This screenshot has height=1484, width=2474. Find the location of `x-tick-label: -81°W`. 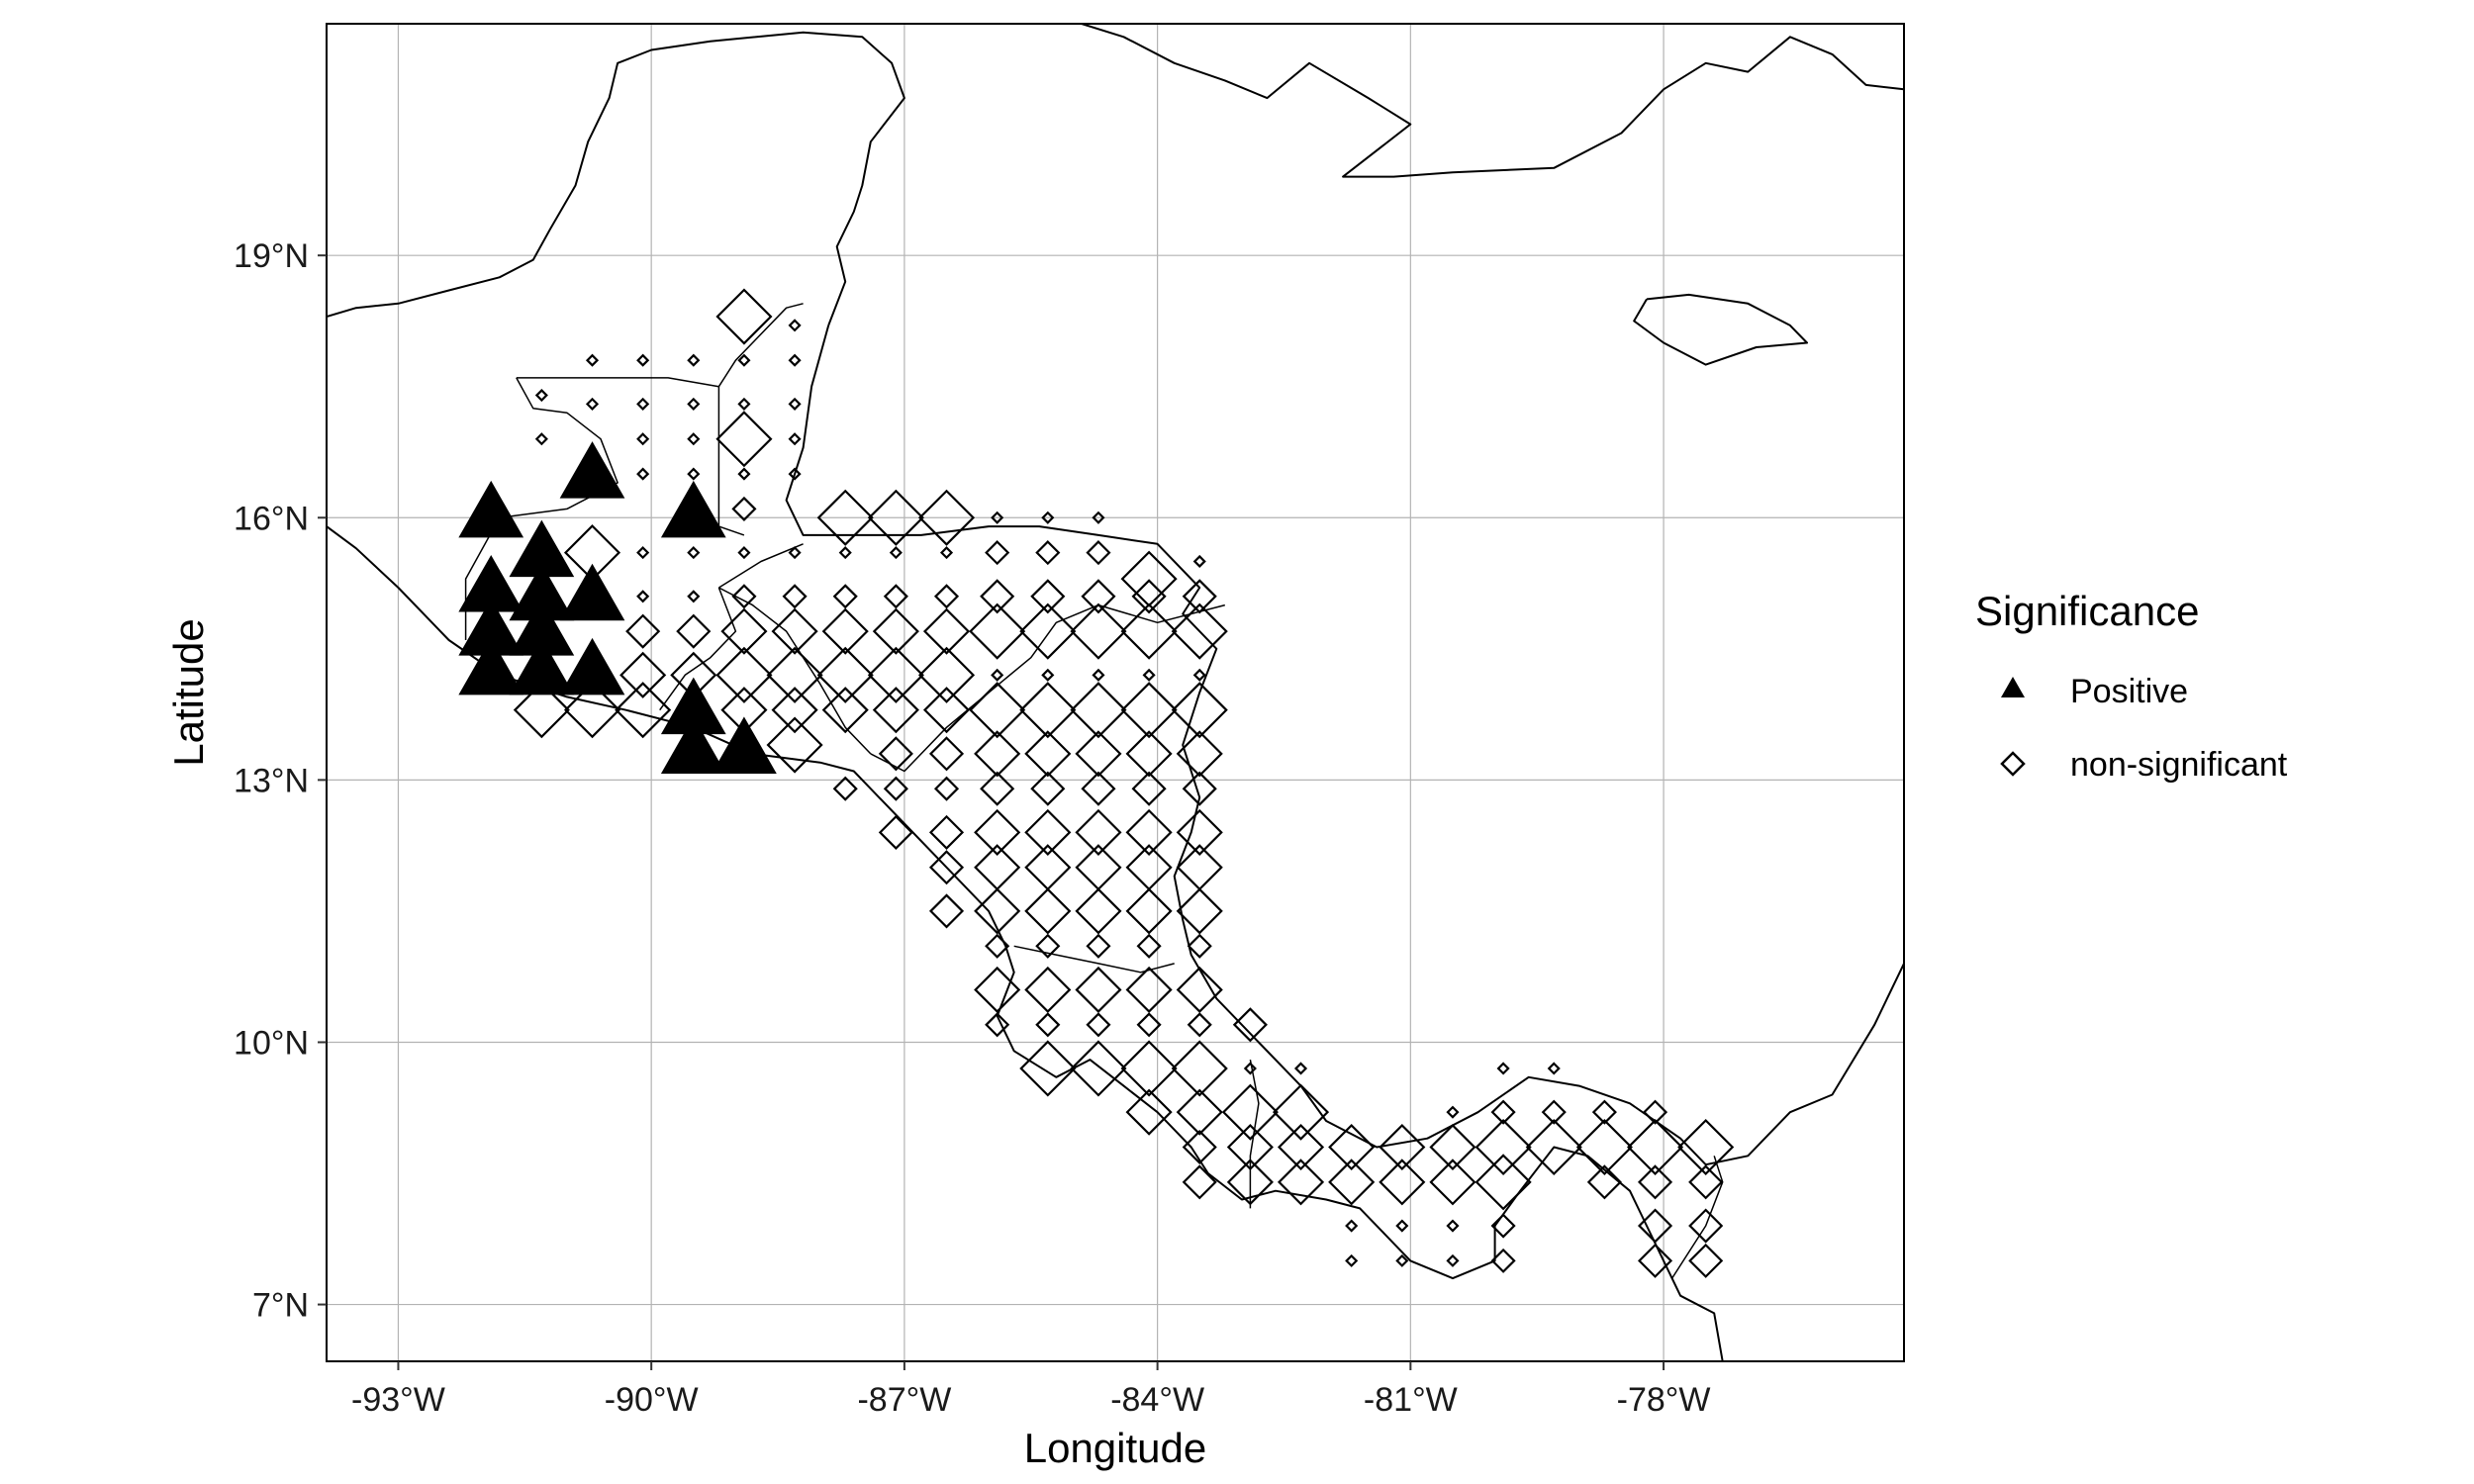

x-tick-label: -81°W is located at coordinates (1411, 1400).